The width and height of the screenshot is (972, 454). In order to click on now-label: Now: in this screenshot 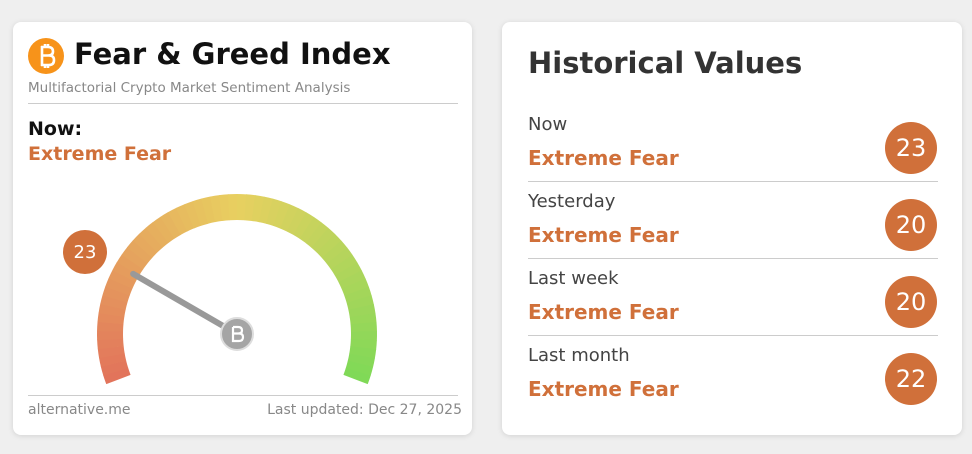, I will do `click(55, 129)`.